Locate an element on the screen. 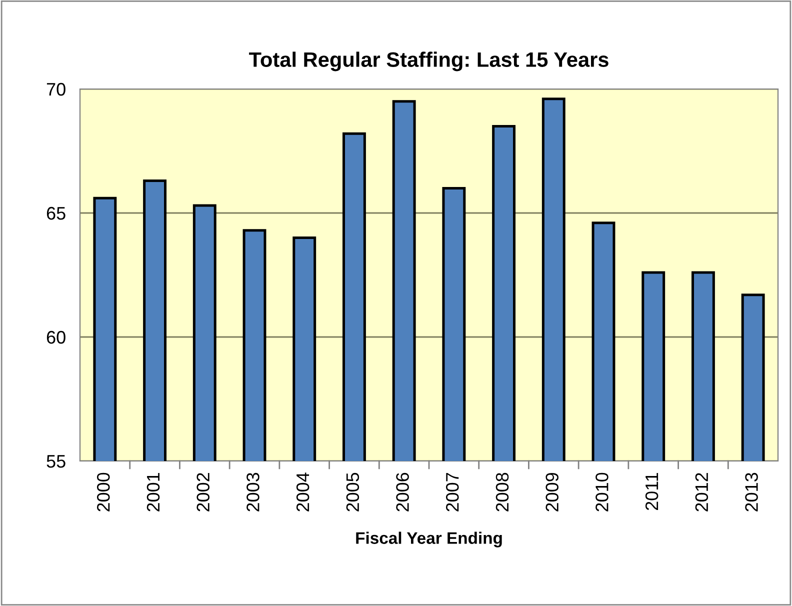  x-tick-label: 2007 is located at coordinates (452, 492).